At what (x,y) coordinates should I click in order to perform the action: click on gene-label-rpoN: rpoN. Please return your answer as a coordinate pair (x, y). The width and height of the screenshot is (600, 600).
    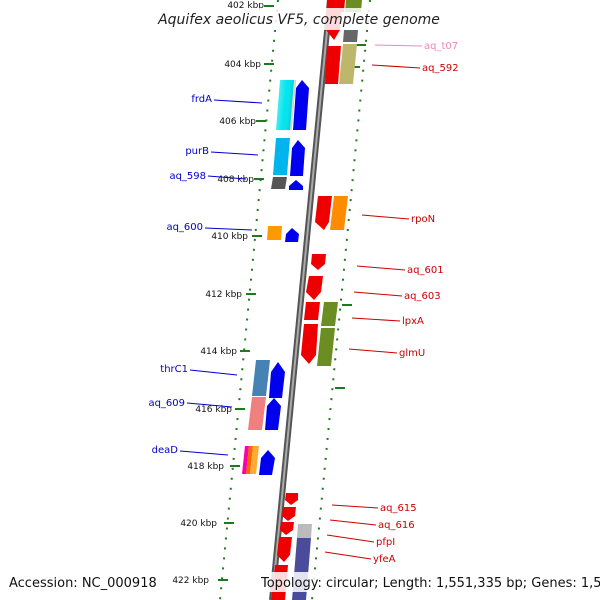
    Looking at the image, I should click on (423, 219).